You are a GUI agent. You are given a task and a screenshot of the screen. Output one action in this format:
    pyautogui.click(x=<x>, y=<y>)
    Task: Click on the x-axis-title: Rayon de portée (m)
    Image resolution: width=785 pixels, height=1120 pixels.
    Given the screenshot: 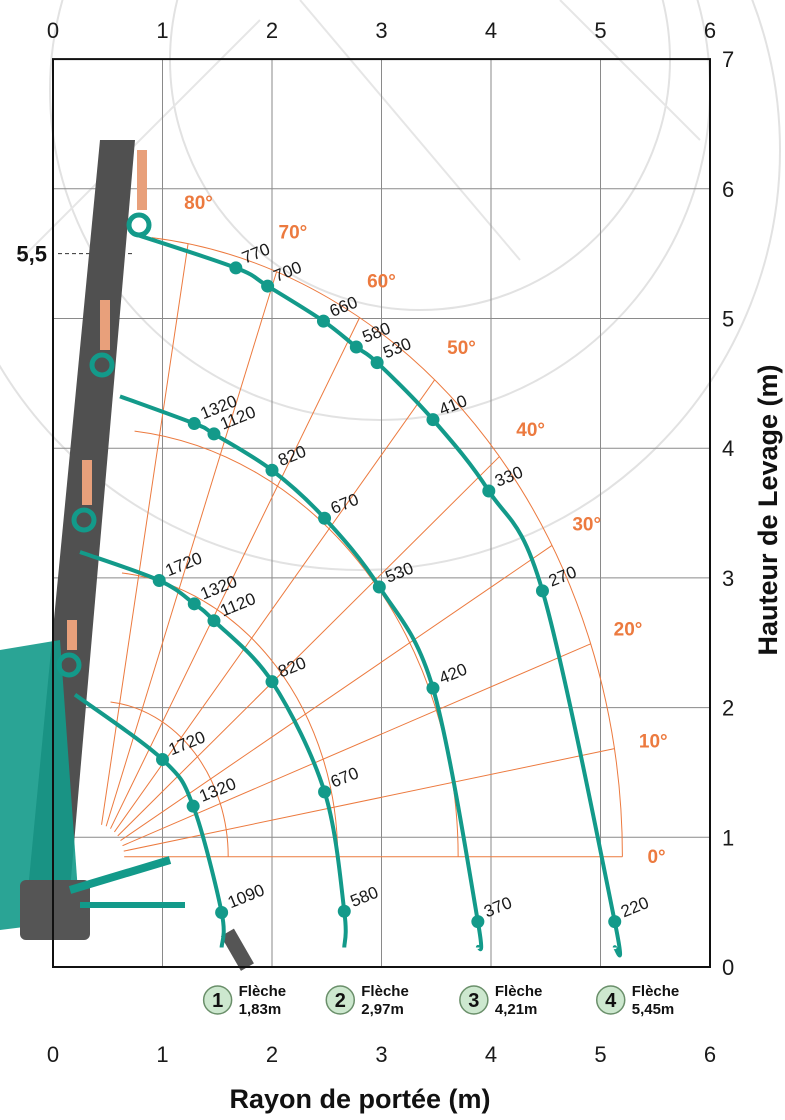 What is the action you would take?
    pyautogui.click(x=359, y=1099)
    